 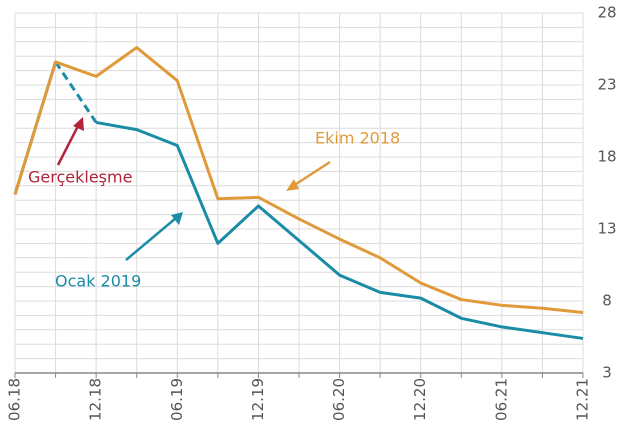 I want to click on y-tick-label: 18, so click(x=606, y=157).